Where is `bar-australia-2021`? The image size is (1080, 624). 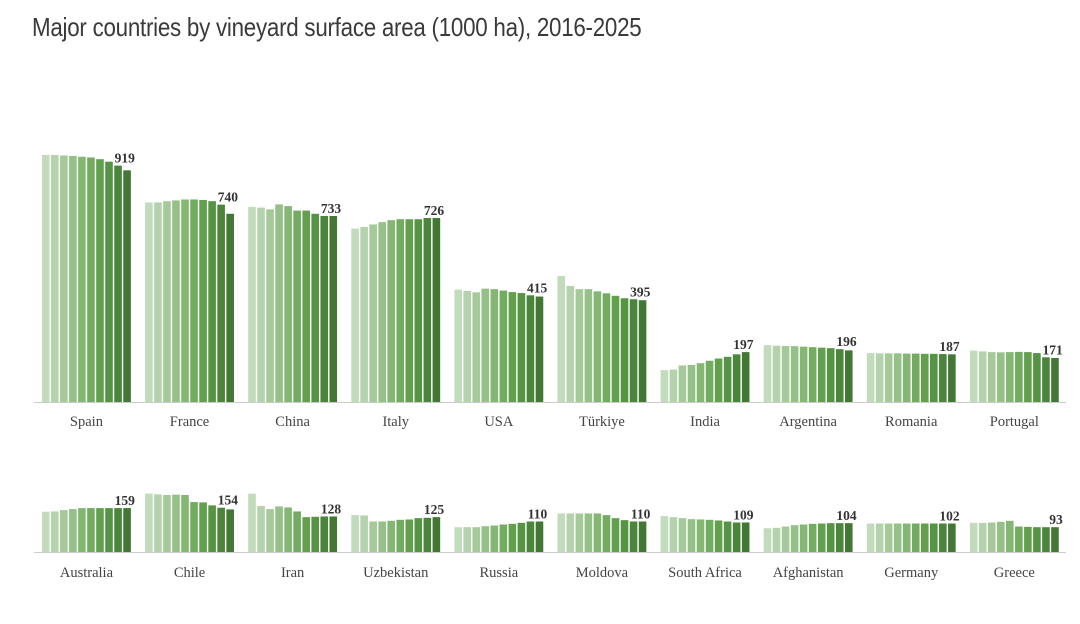
bar-australia-2021 is located at coordinates (91, 530).